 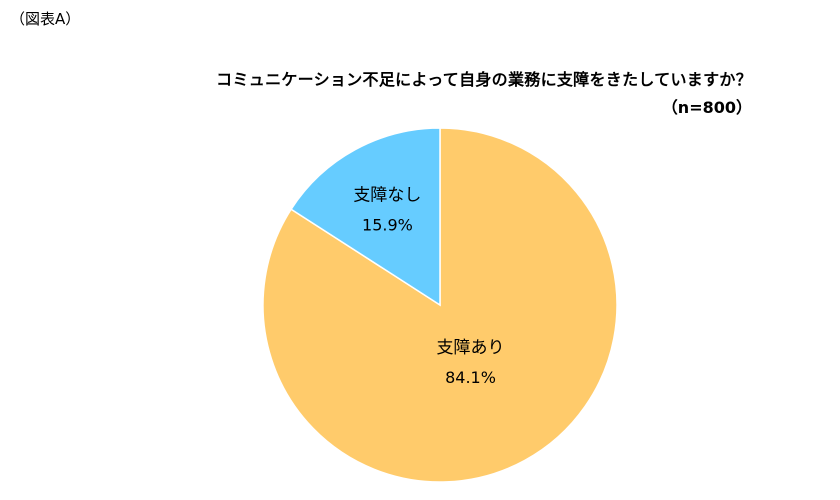 I want to click on slice-value-1: 15.9%, so click(x=387, y=225).